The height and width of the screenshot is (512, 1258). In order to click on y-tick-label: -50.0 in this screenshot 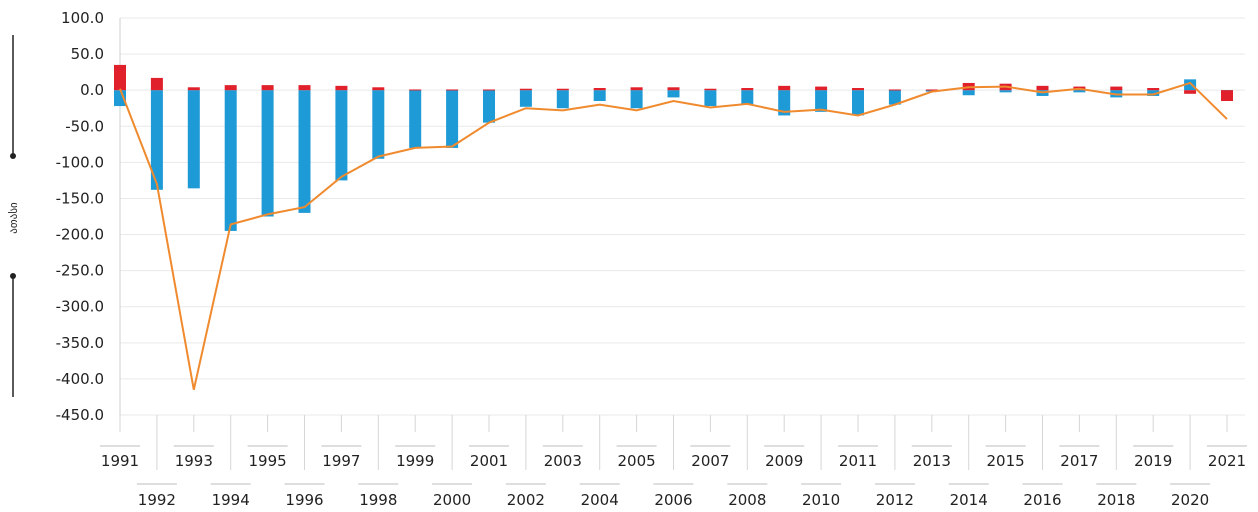, I will do `click(84, 126)`.